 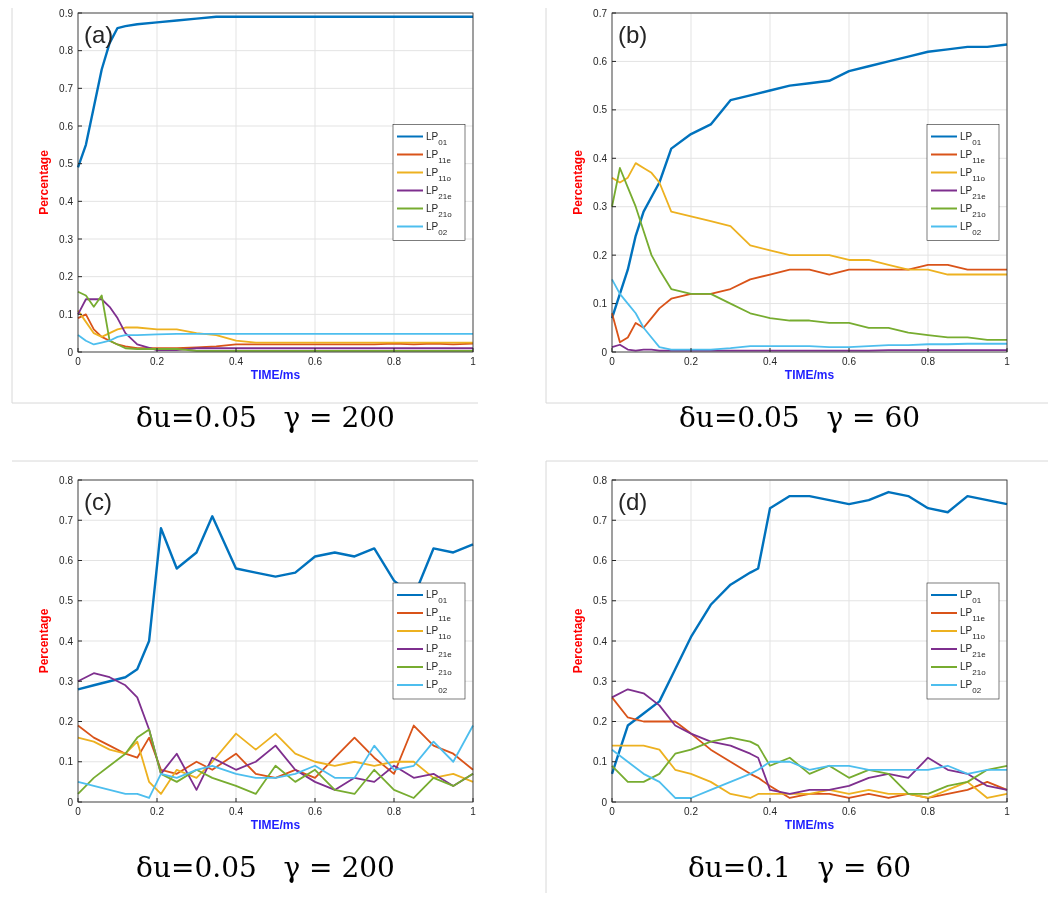 What do you see at coordinates (99, 34) in the screenshot?
I see `annotation: (a)` at bounding box center [99, 34].